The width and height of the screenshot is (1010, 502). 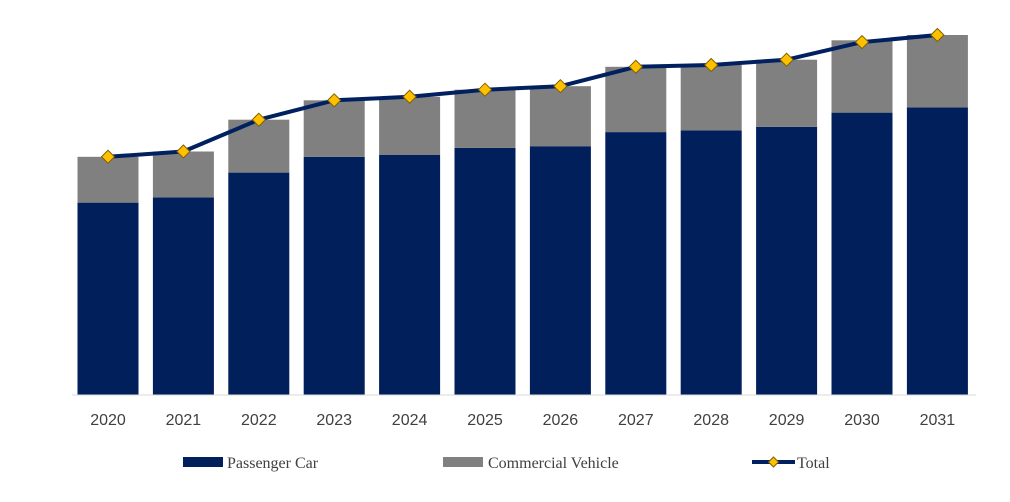 I want to click on bar-passenger-car-2028, so click(x=711, y=263).